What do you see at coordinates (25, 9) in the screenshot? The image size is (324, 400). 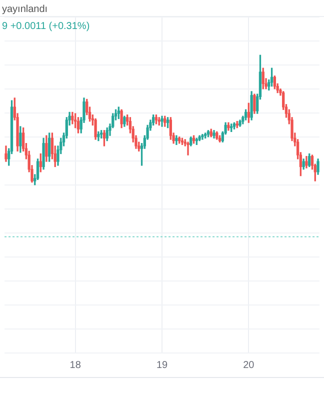 I see `text: yayınlandı` at bounding box center [25, 9].